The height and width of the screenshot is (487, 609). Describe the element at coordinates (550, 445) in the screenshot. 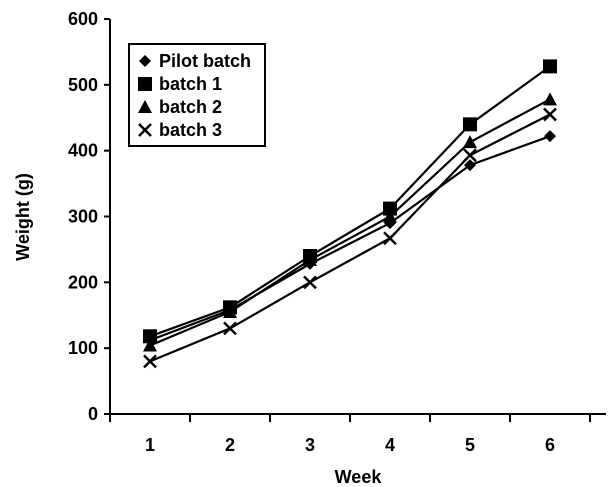

I see `x-tick-label: 6` at that location.